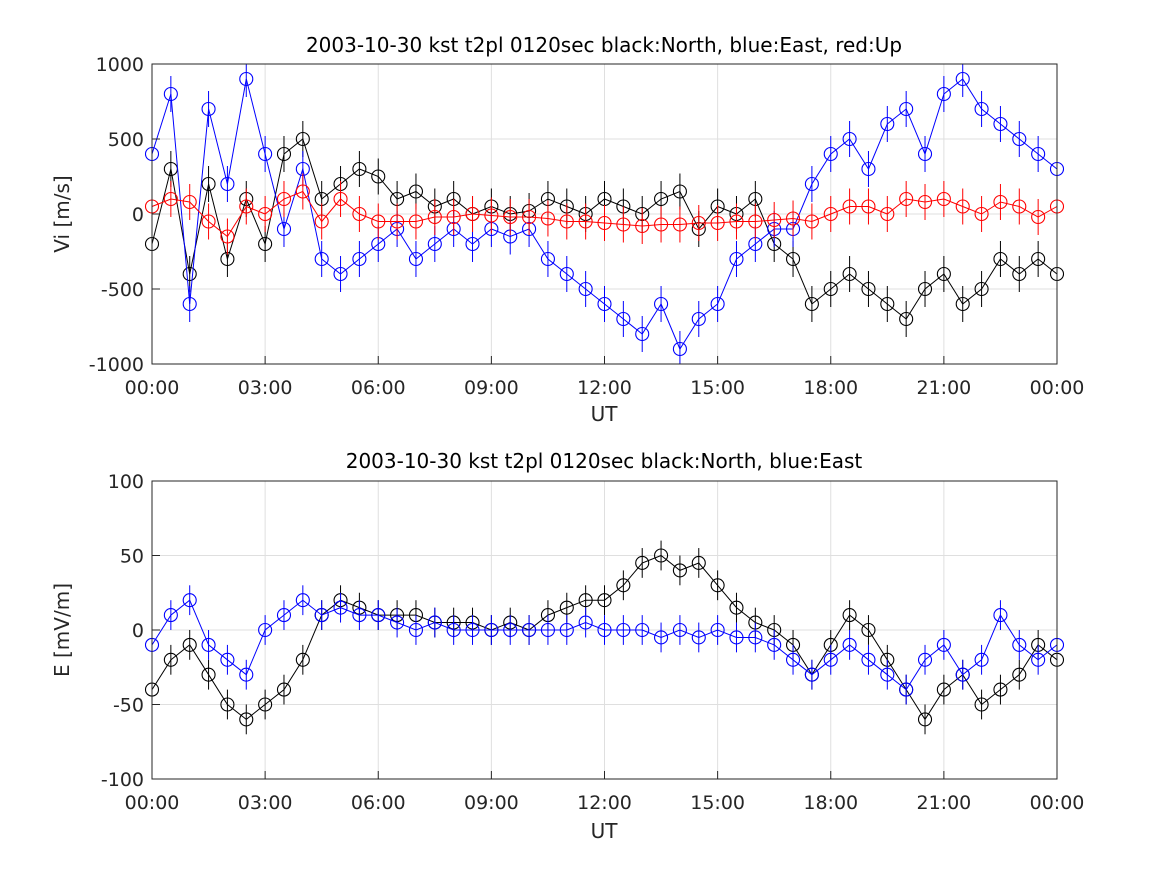  What do you see at coordinates (604, 388) in the screenshot?
I see `x-tick-label: 12:00` at bounding box center [604, 388].